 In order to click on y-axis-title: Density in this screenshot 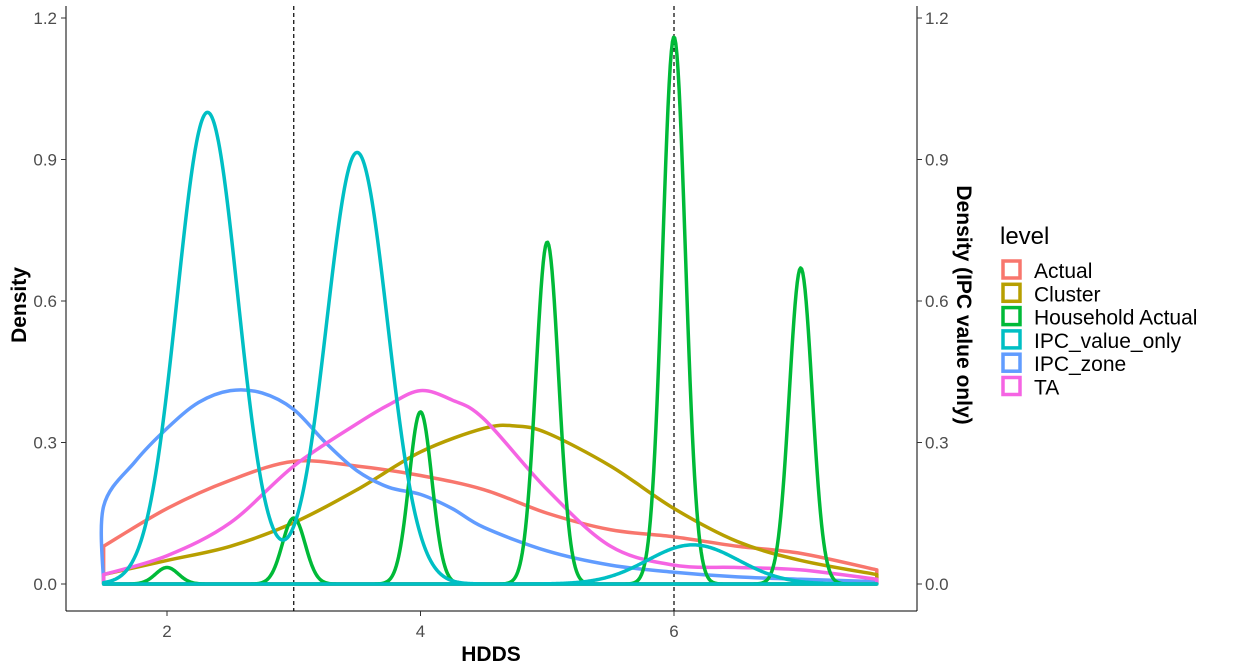, I will do `click(19, 305)`.